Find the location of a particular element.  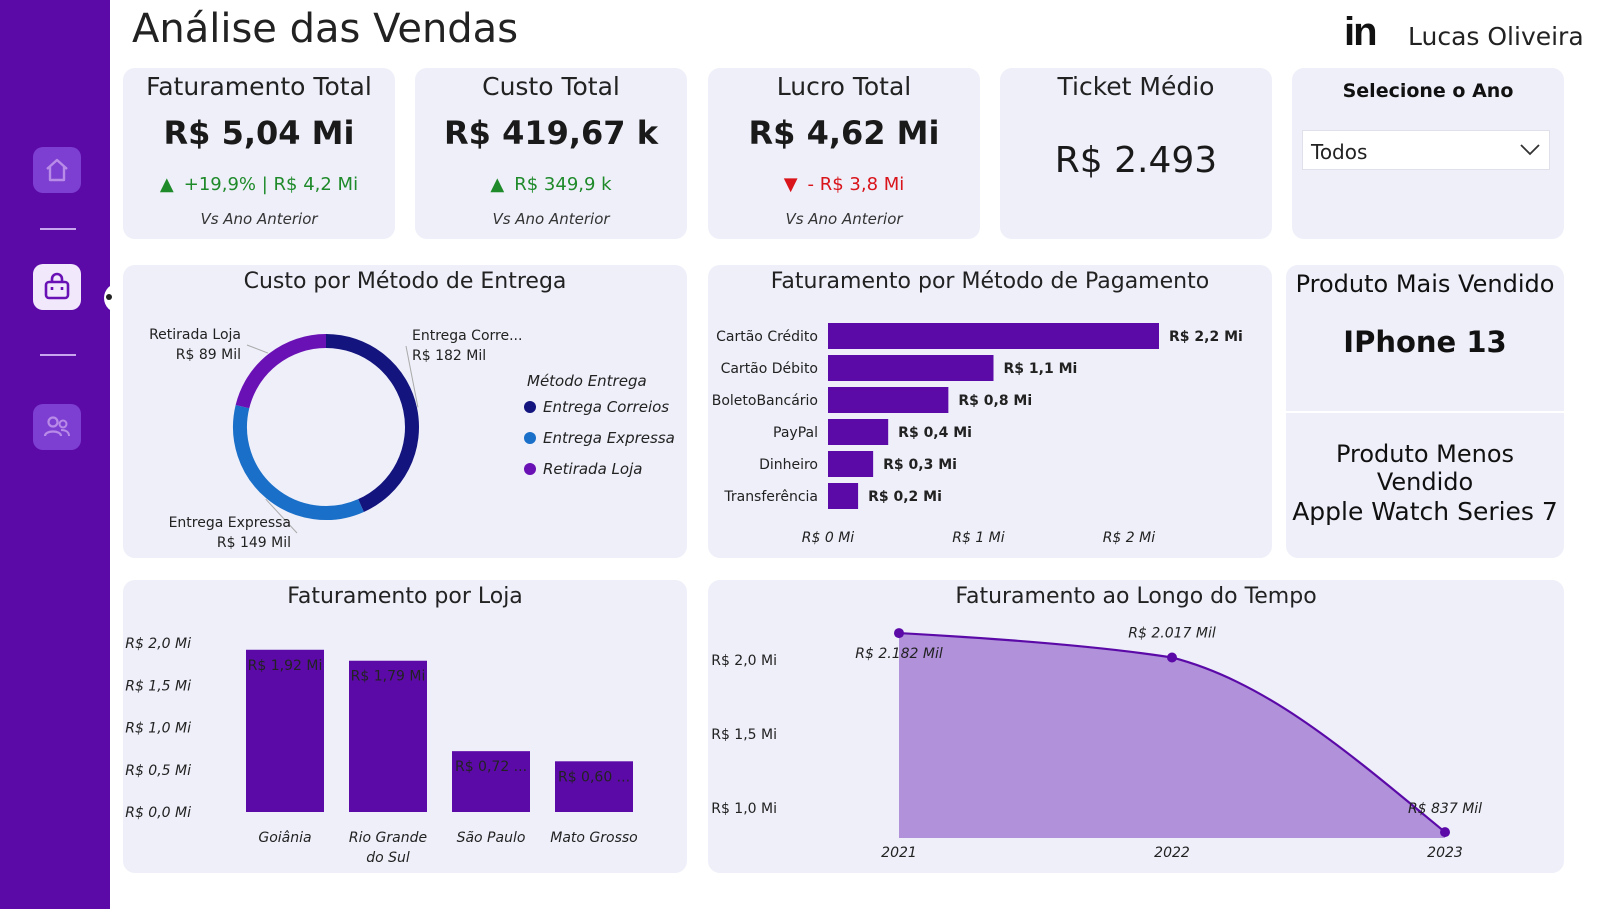

chart-title: Faturamento por Loja is located at coordinates (405, 596).